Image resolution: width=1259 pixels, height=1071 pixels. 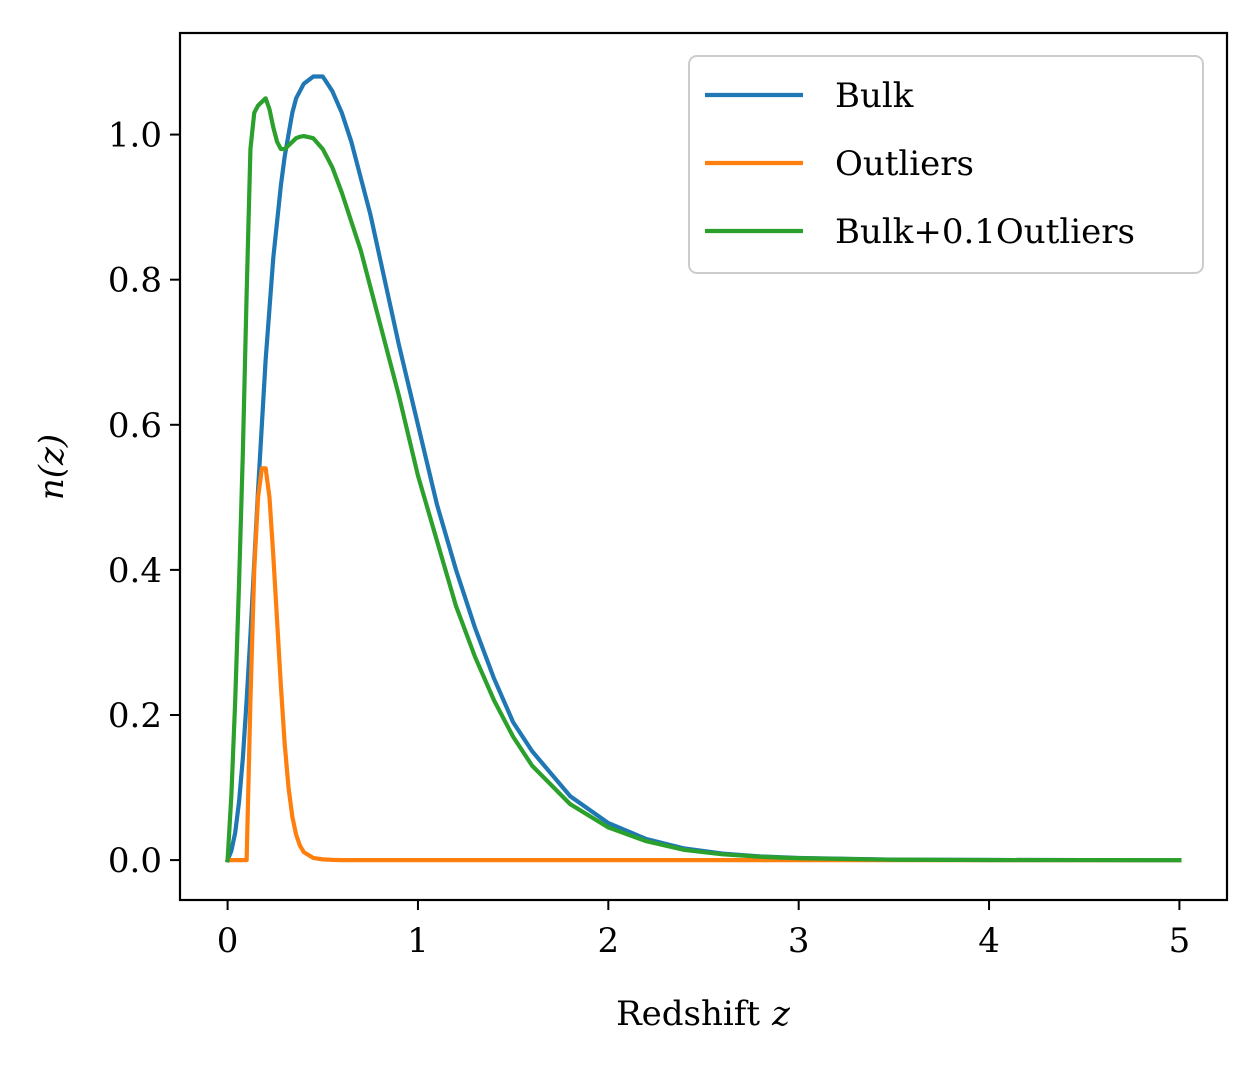 I want to click on x-axis-title-text: Redshift, so click(x=688, y=1014).